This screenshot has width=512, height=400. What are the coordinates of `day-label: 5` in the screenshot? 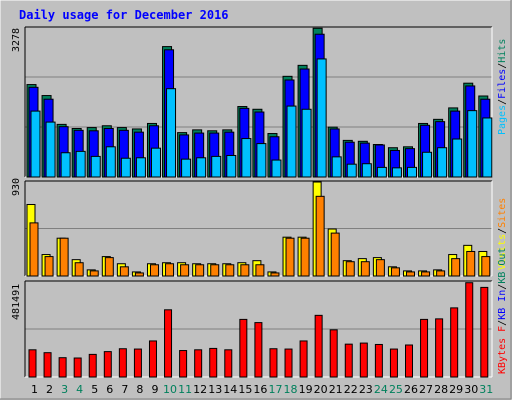 It's located at (94, 389).